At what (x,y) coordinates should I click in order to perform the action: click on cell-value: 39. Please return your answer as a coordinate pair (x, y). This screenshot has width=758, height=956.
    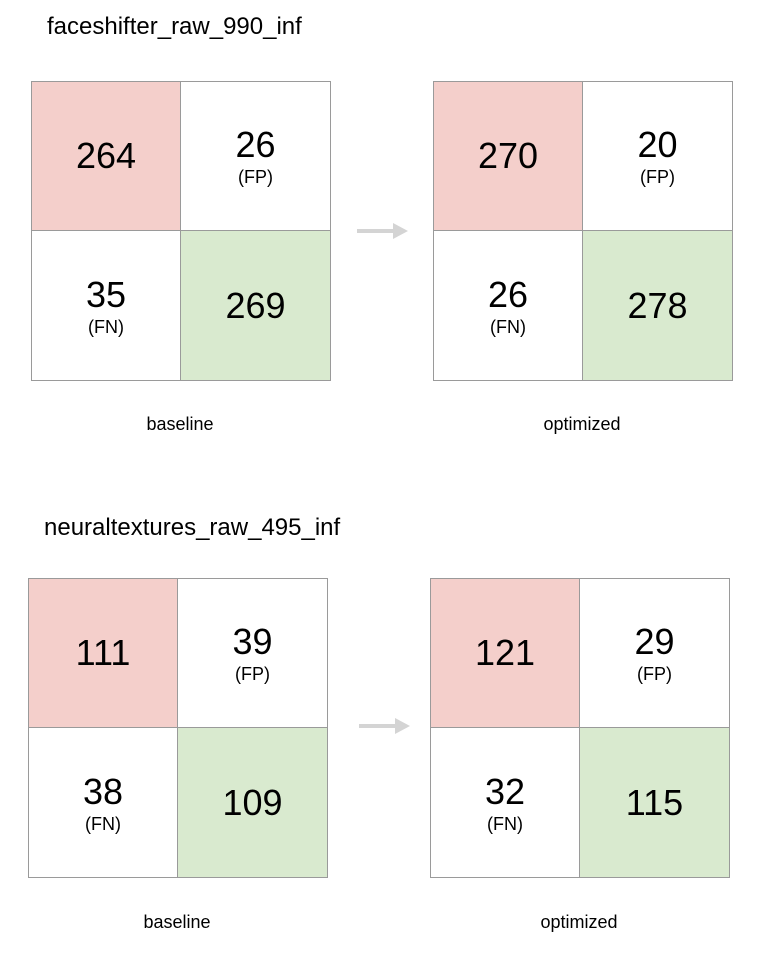
    Looking at the image, I should click on (252, 641).